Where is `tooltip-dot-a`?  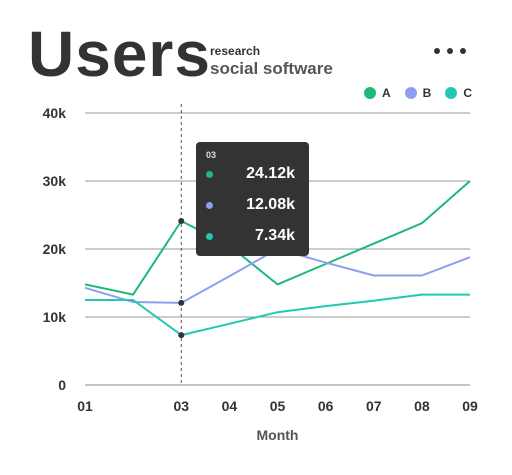 tooltip-dot-a is located at coordinates (209, 174).